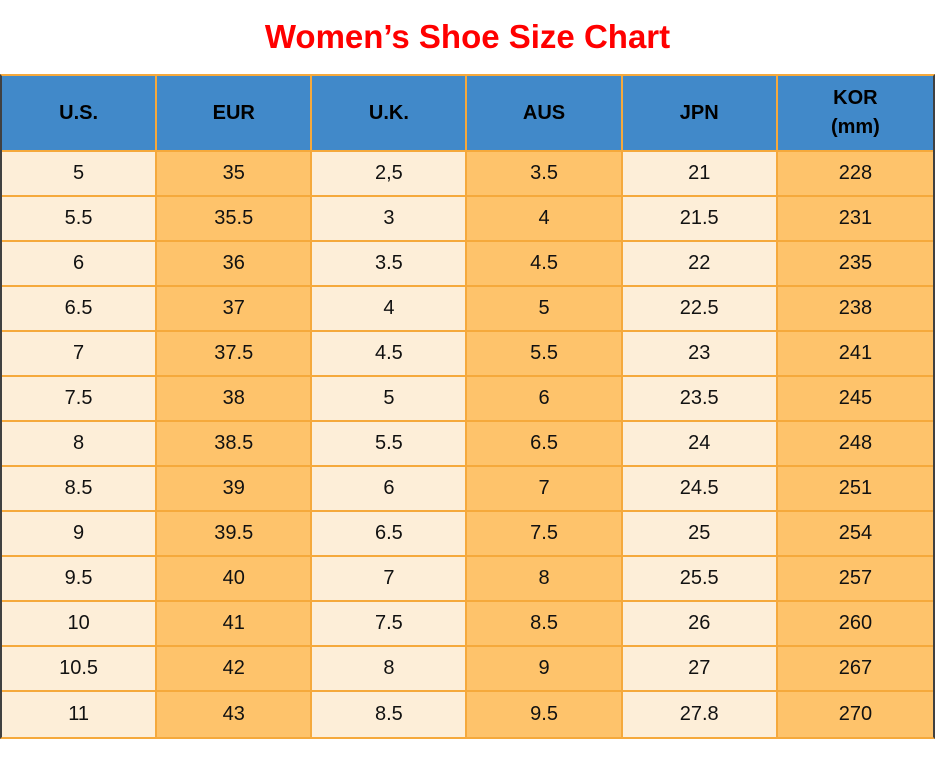  I want to click on size-cell: 35, so click(235, 174).